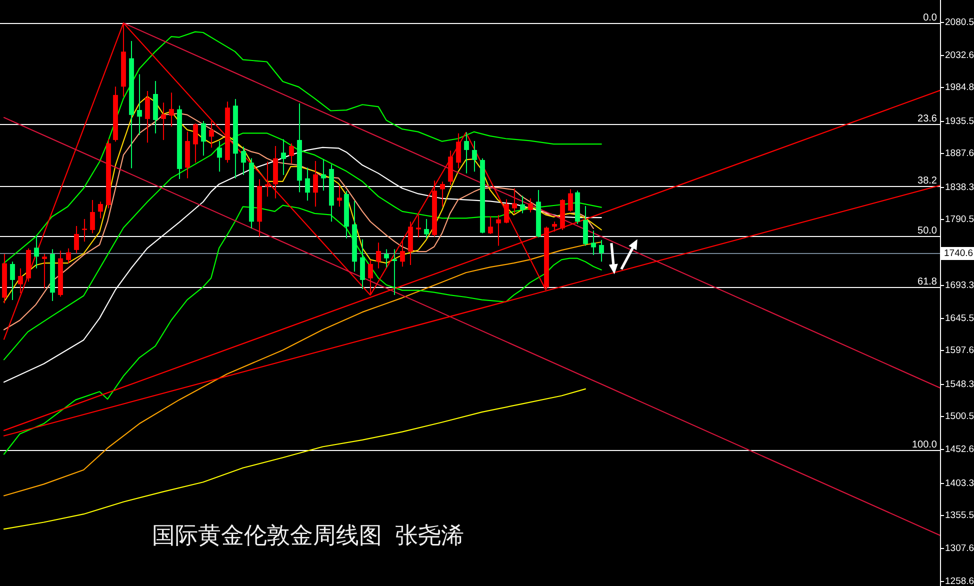 This screenshot has height=586, width=974. Describe the element at coordinates (959, 350) in the screenshot. I see `y-tick-label: 1597.6` at that location.